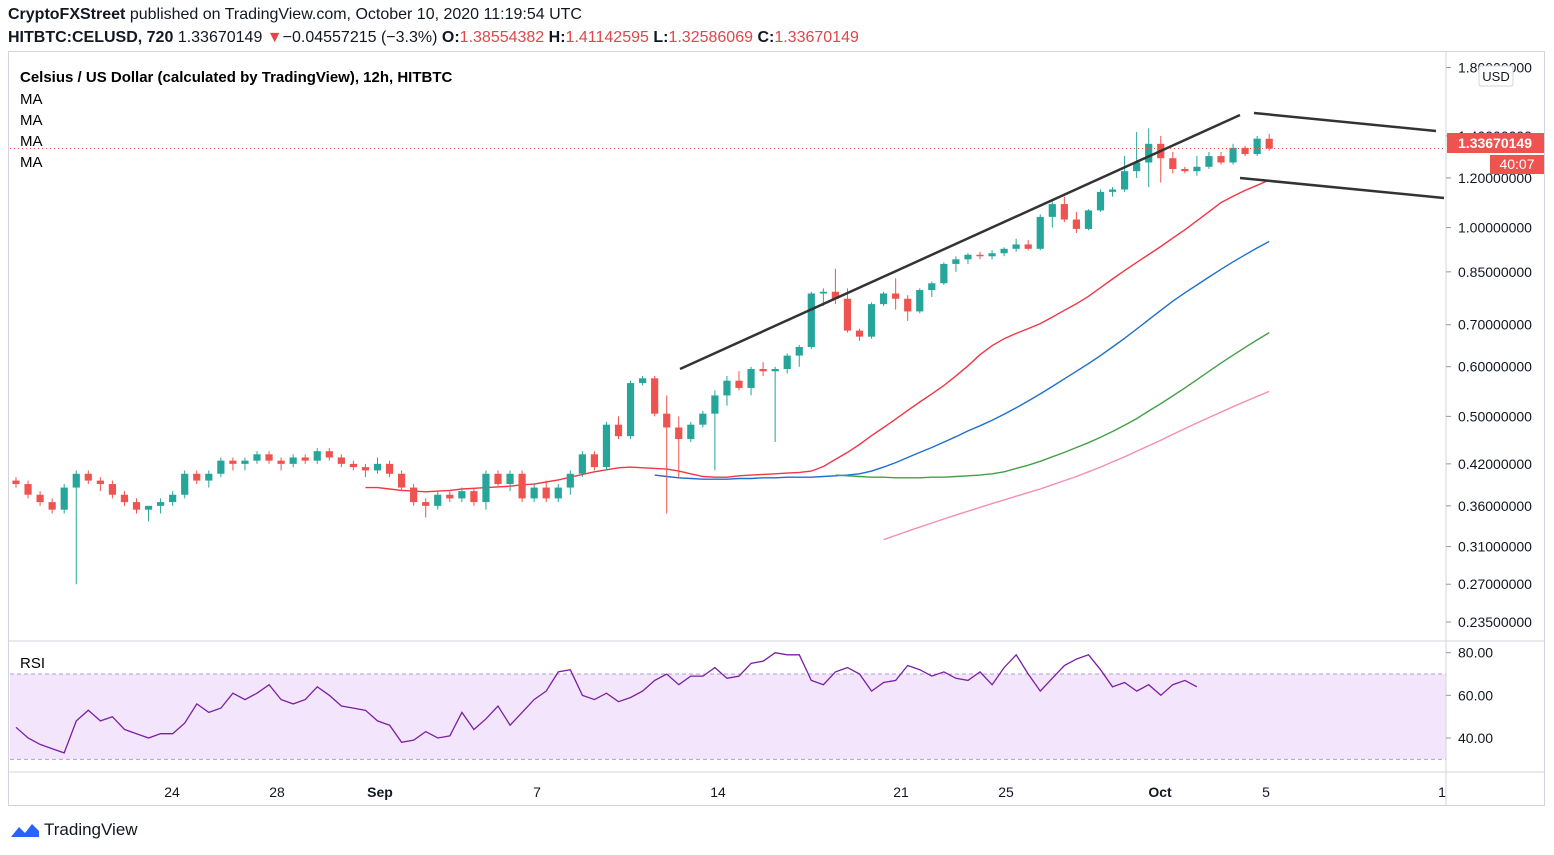 This screenshot has width=1554, height=855. Describe the element at coordinates (91, 37) in the screenshot. I see `symbol-label: HITBTC:CELUSD, 720` at that location.